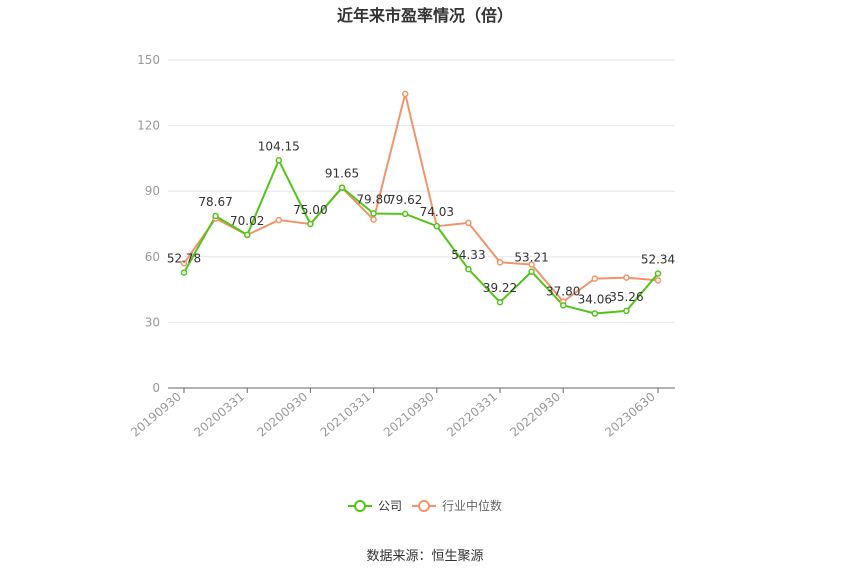 The image size is (850, 575). I want to click on data-label: 52.34, so click(658, 260).